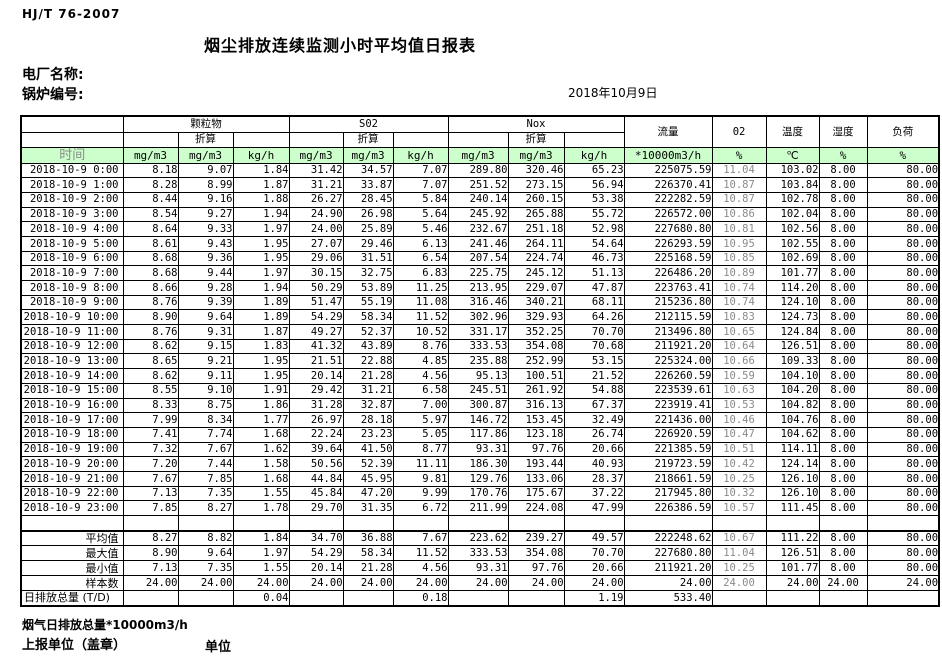 Image resolution: width=942 pixels, height=657 pixels. I want to click on value-cell: 41.32, so click(316, 346).